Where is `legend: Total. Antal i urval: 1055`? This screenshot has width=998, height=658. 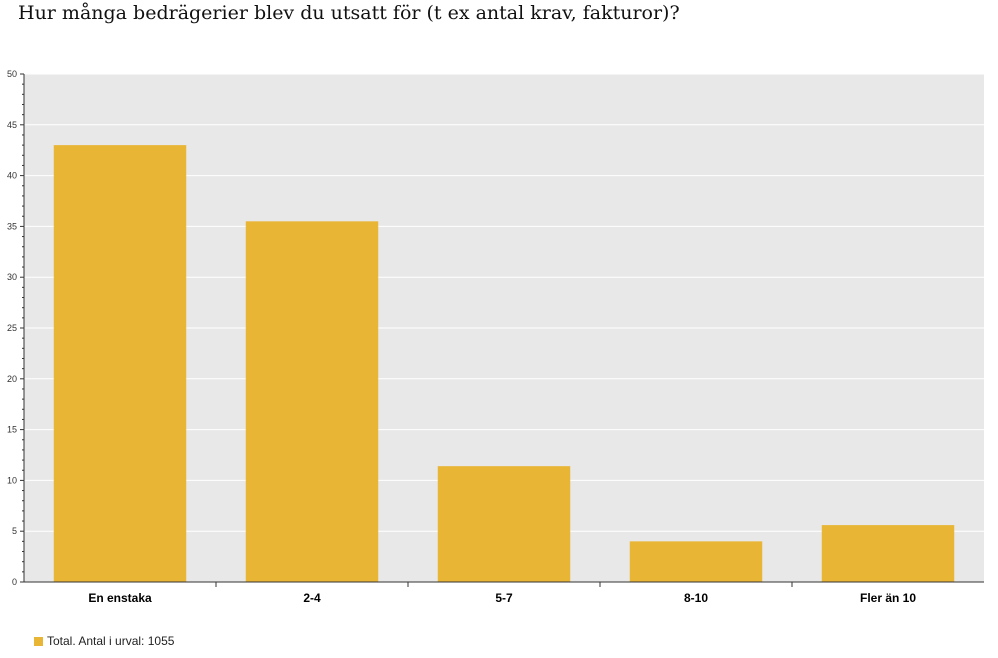
legend: Total. Antal i urval: 1055 is located at coordinates (104, 641).